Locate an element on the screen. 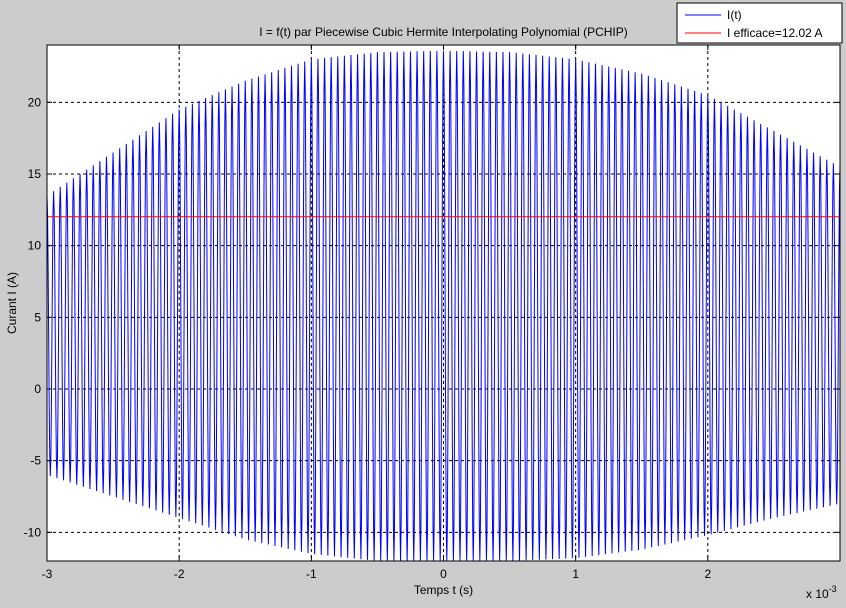 Image resolution: width=846 pixels, height=608 pixels. legend-entry-current: I(t) is located at coordinates (734, 15).